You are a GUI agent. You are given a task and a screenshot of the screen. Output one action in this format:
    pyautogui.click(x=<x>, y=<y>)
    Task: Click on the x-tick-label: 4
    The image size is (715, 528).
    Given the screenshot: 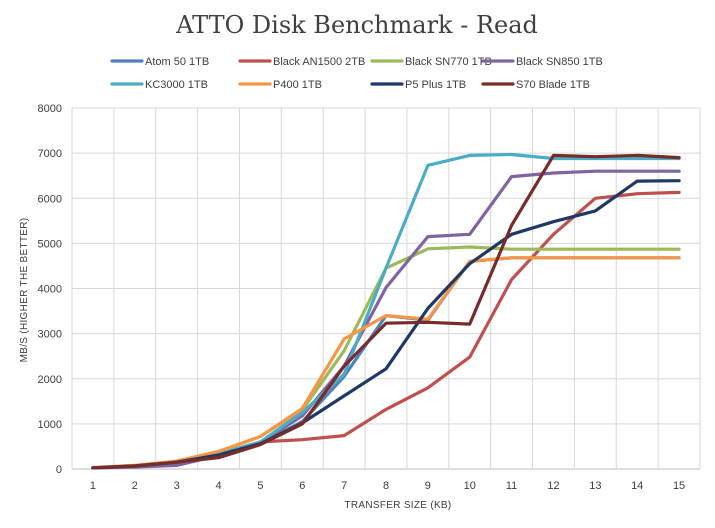 What is the action you would take?
    pyautogui.click(x=218, y=486)
    